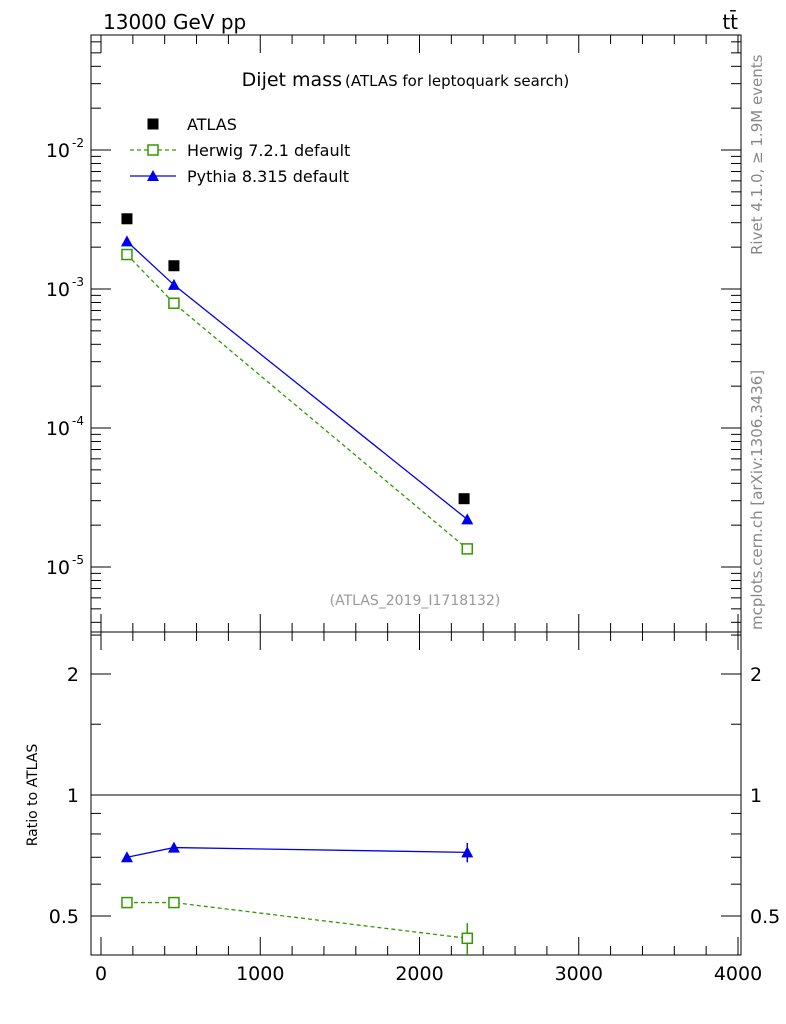 Image resolution: width=786 pixels, height=1024 pixels. I want to click on chart-title: Dijet mass, so click(292, 80).